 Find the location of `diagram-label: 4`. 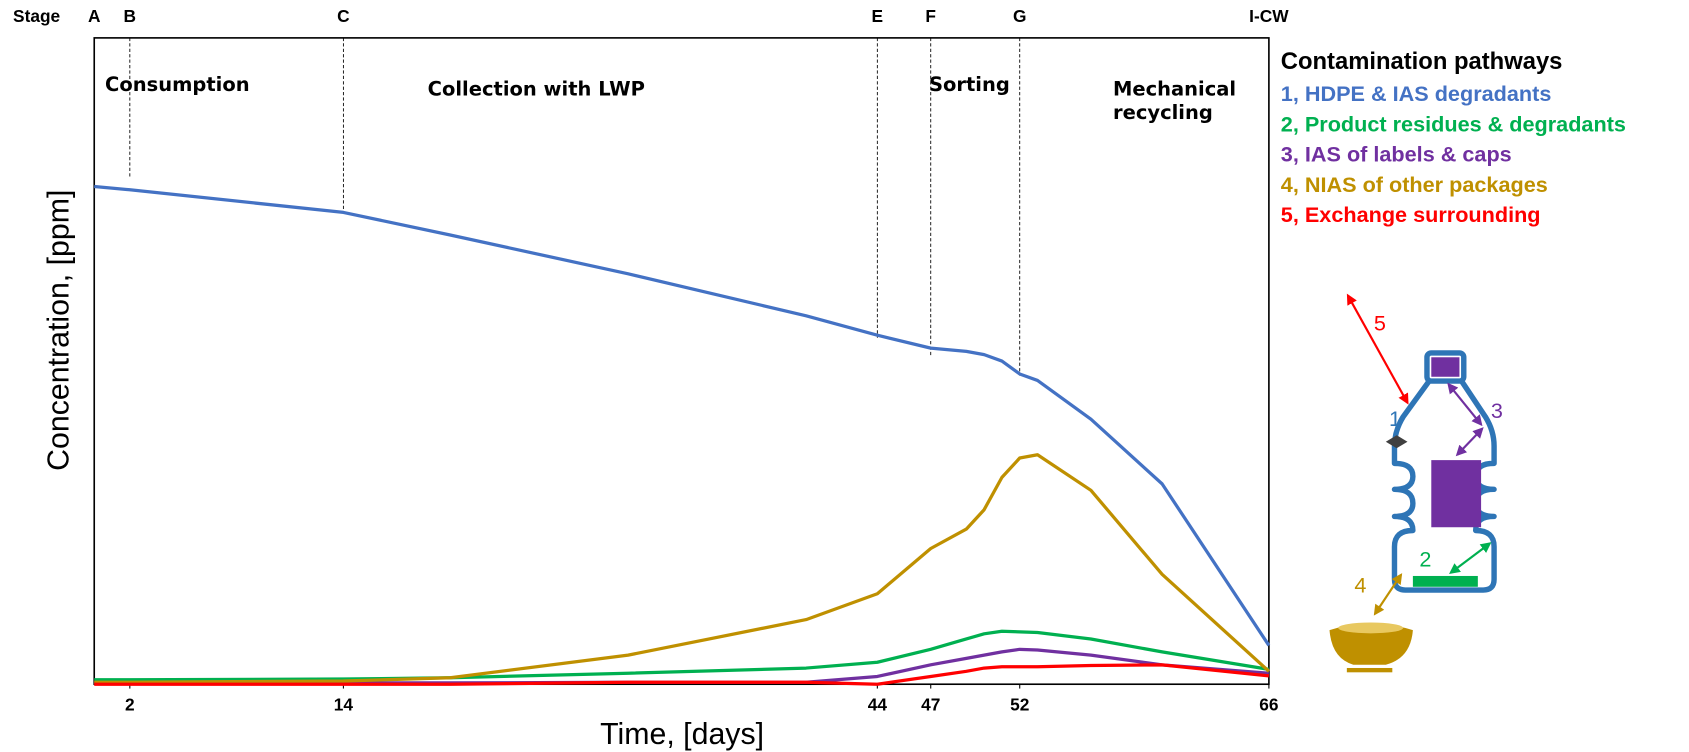

diagram-label: 4 is located at coordinates (1360, 585).